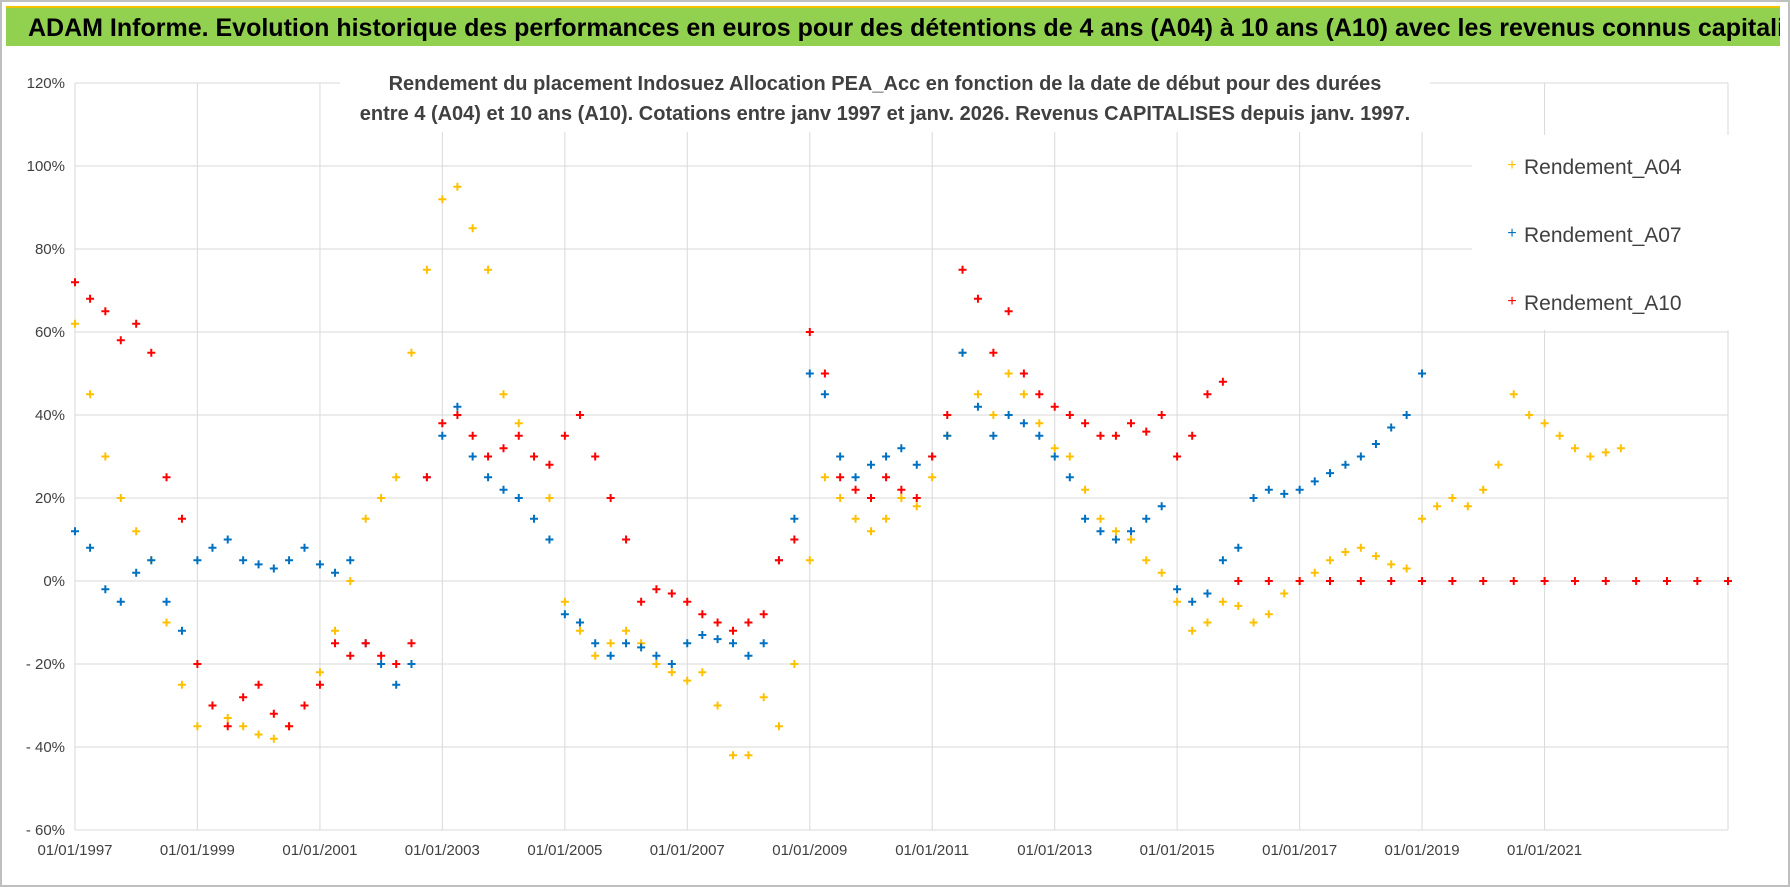 The height and width of the screenshot is (887, 1790). Describe the element at coordinates (197, 850) in the screenshot. I see `x-tick-label: 01/01/1999` at that location.